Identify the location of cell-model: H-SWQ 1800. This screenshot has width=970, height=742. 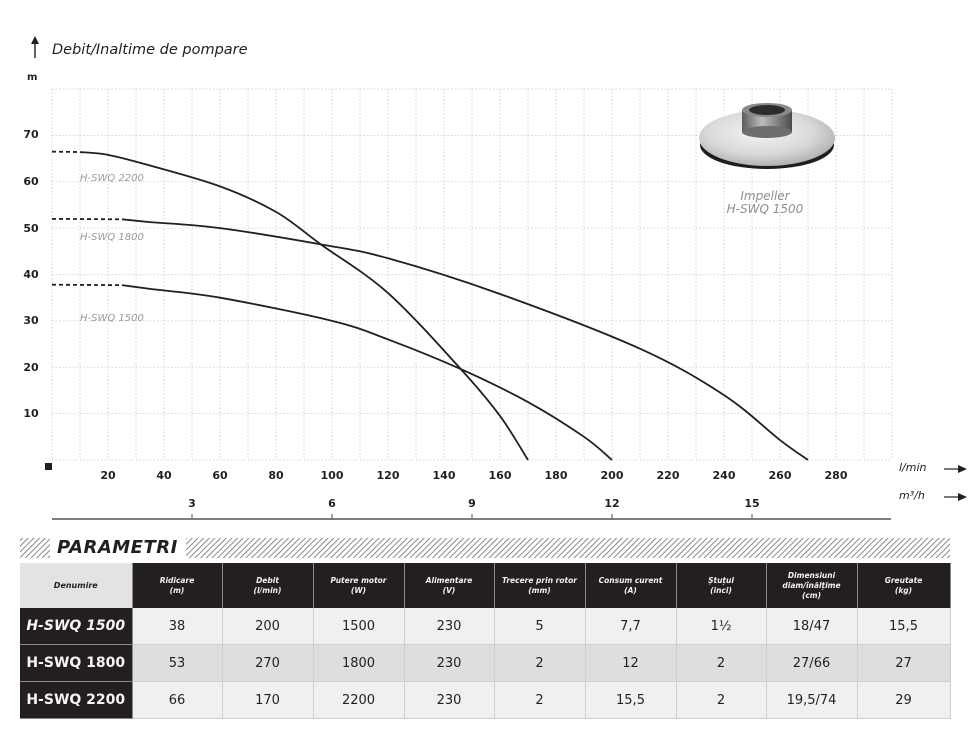
(76, 663).